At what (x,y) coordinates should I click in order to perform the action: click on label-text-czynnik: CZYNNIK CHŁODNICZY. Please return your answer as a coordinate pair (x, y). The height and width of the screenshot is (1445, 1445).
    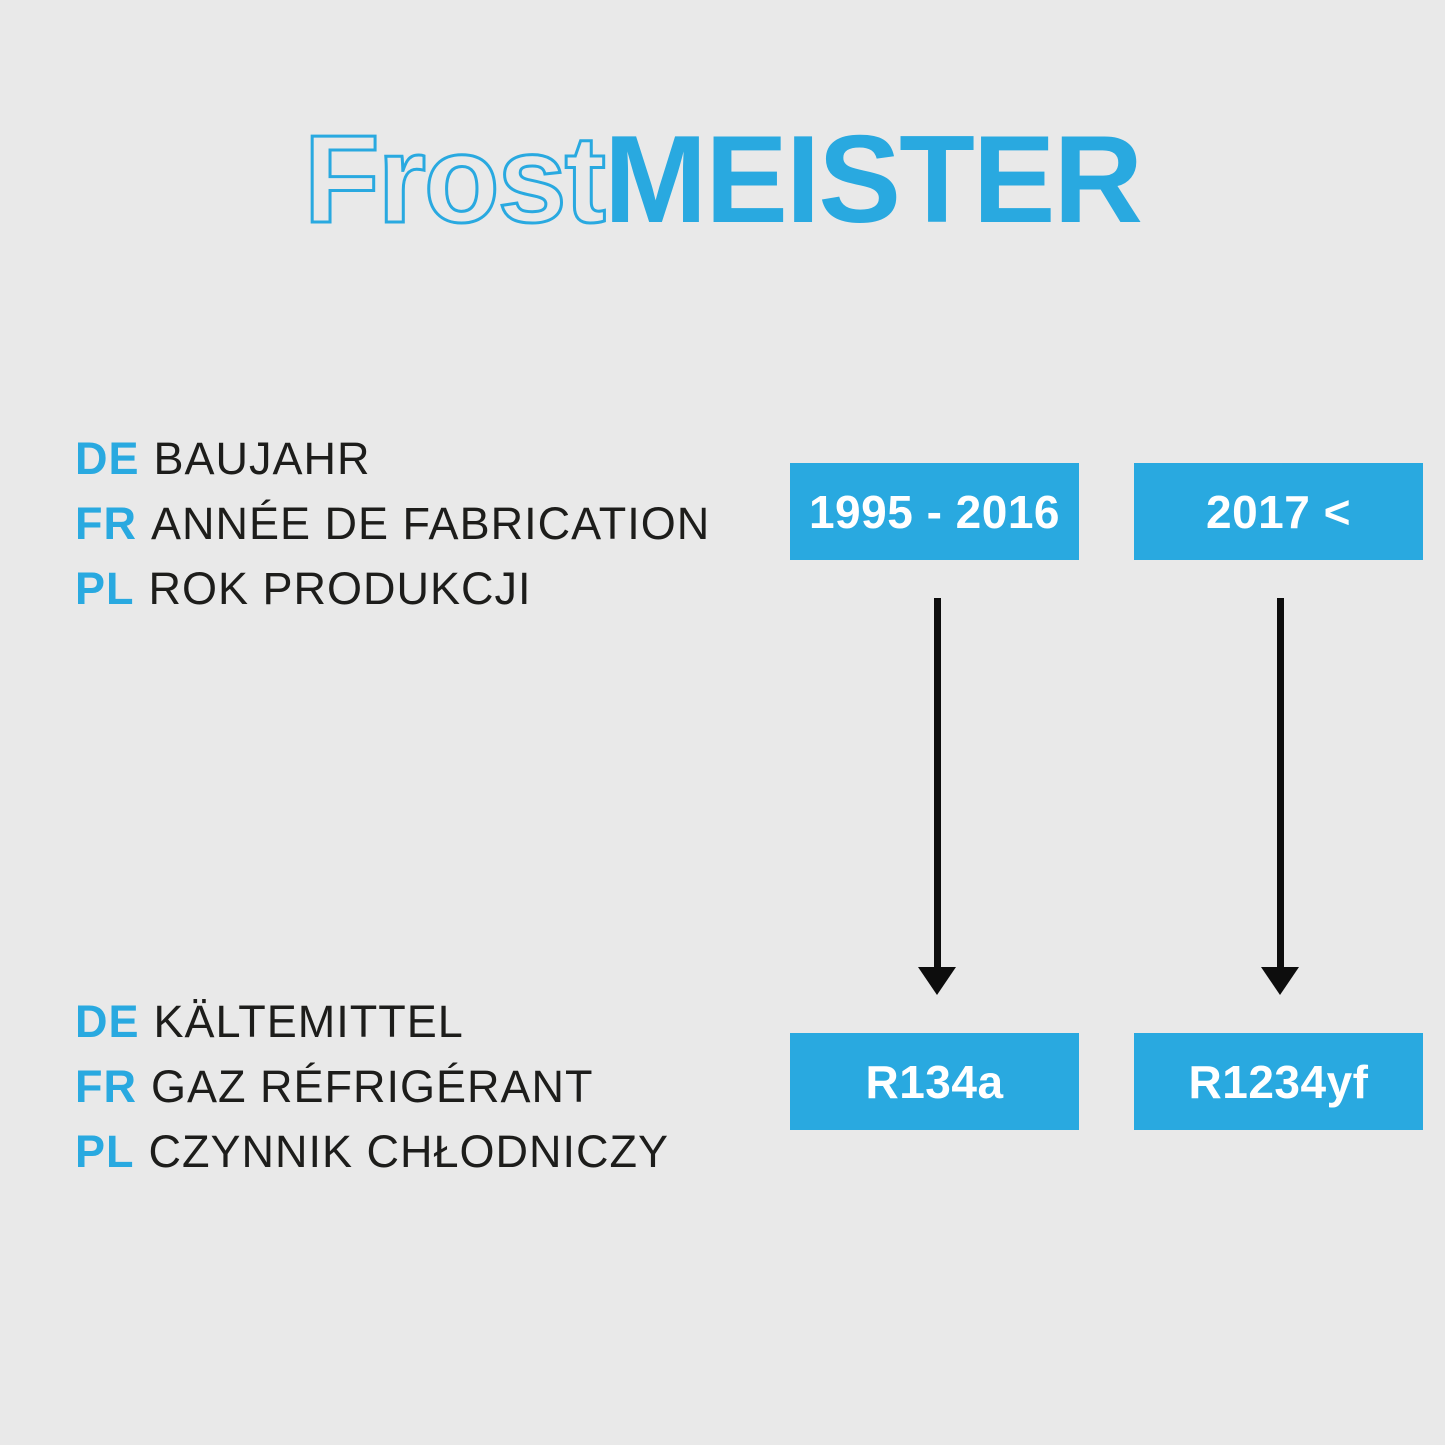
    Looking at the image, I should click on (409, 1151).